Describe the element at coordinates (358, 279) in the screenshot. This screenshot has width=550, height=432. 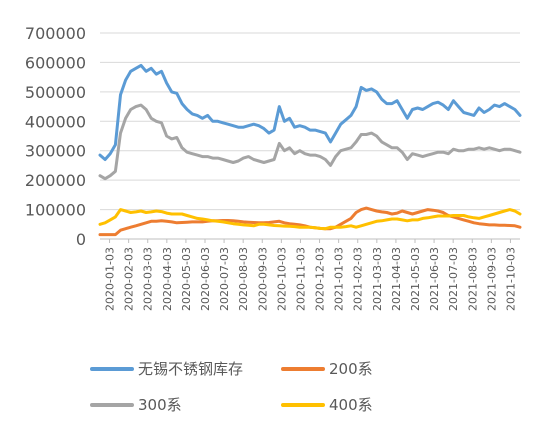
I see `x-tick-label: 2021-02-03` at that location.